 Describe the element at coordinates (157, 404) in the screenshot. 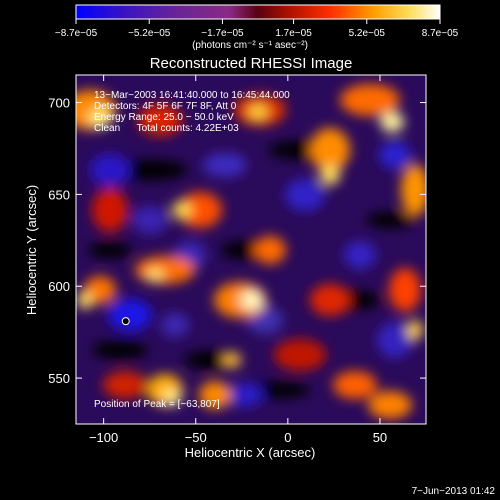

I see `annotation-peak: Position of Peak = [−63,807]` at that location.